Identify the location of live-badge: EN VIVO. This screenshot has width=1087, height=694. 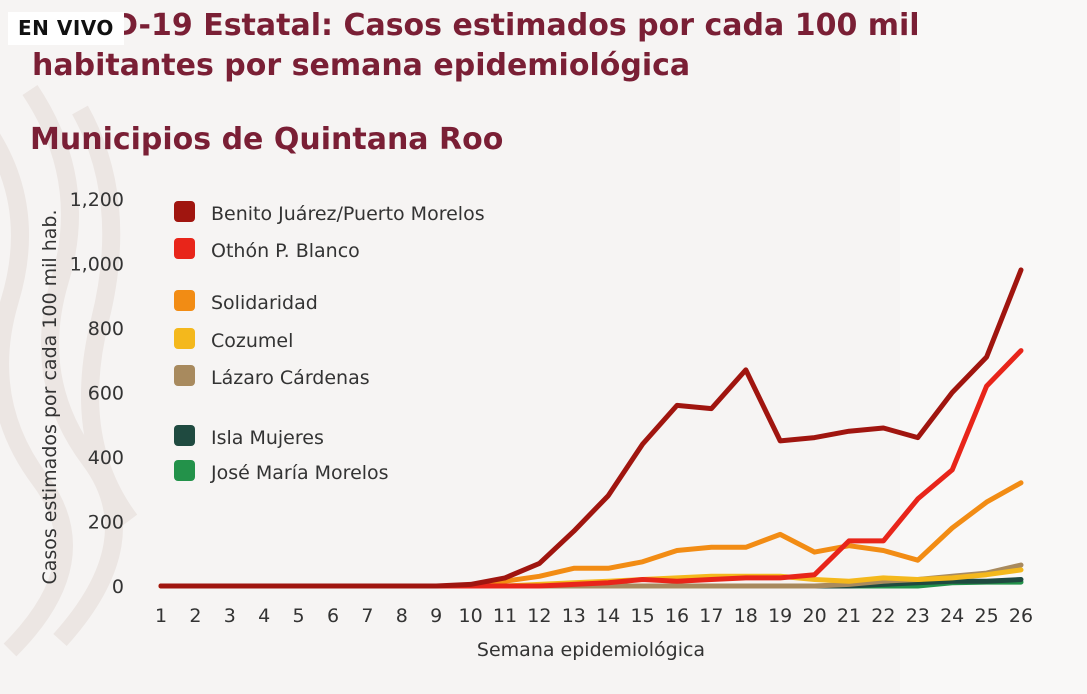
(66, 28).